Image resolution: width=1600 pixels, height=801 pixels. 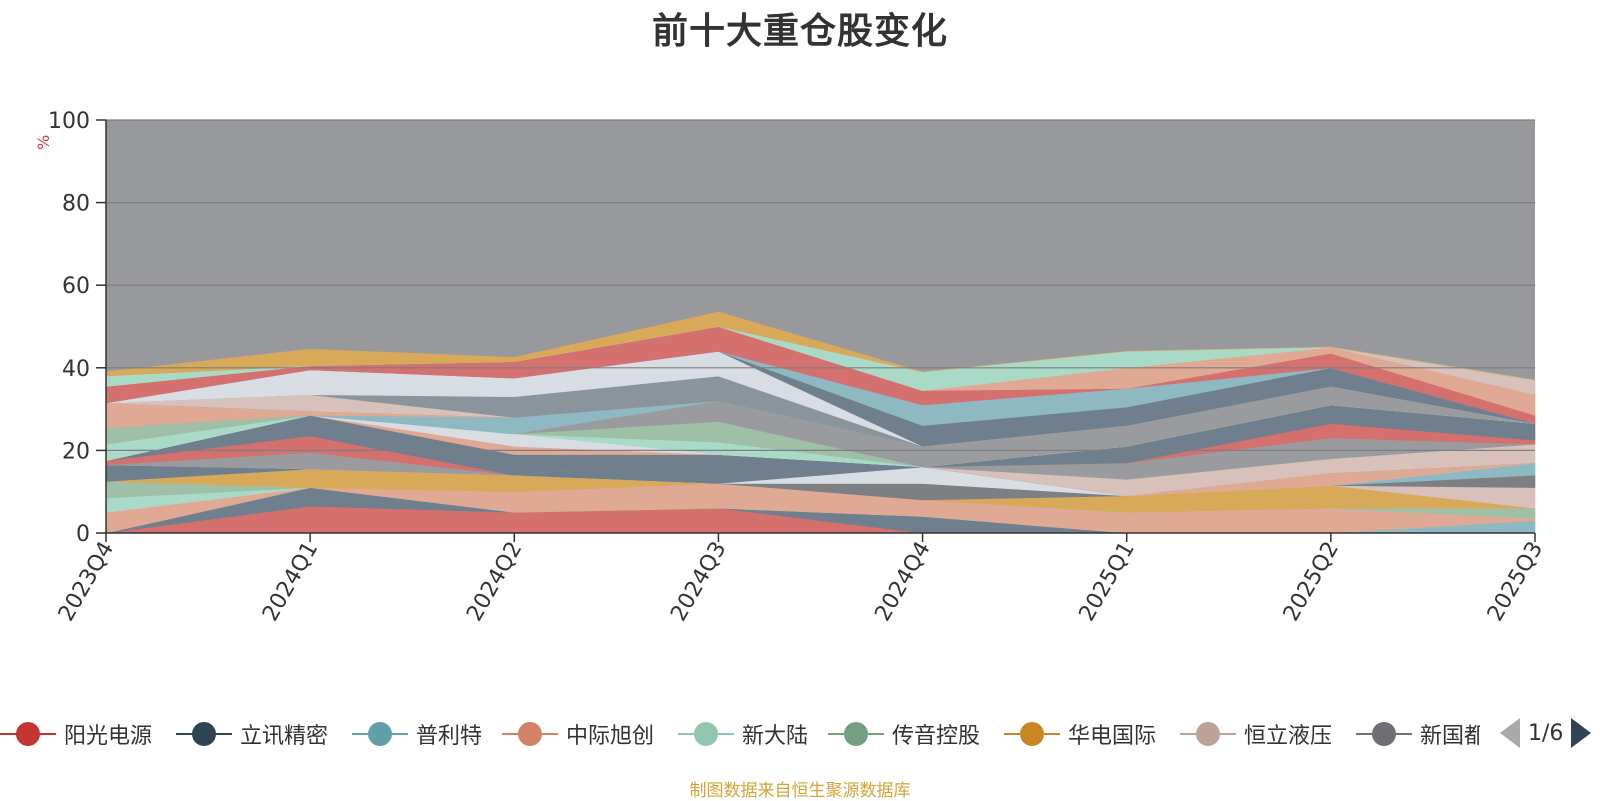 I want to click on source-note: 制图数据来自恒生聚源数据库, so click(x=800, y=791).